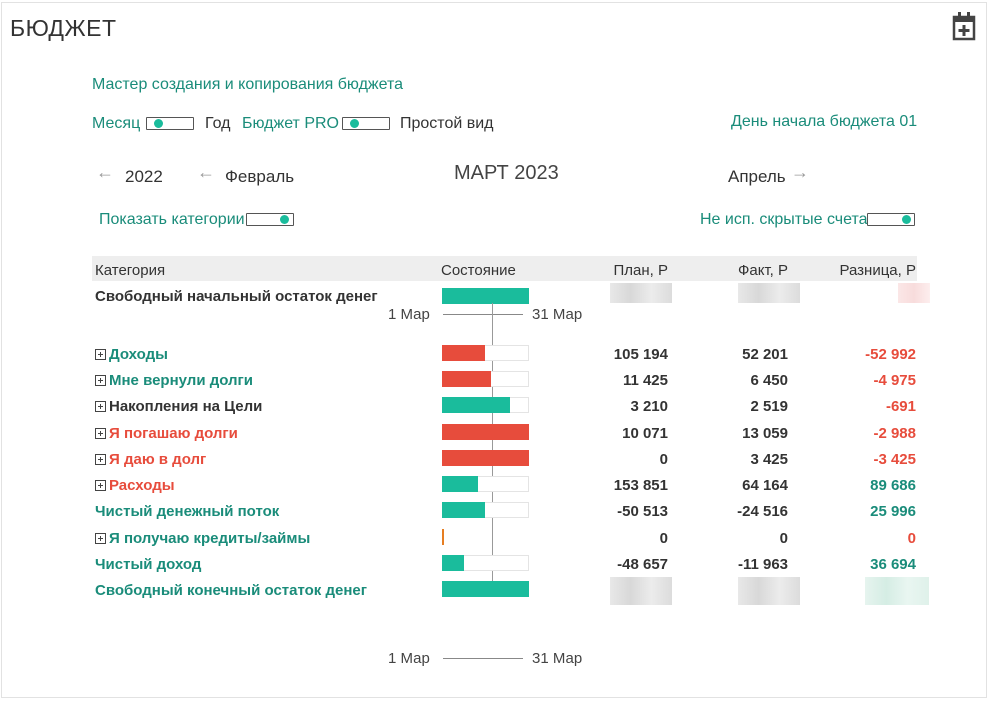 This screenshot has height=705, width=989. Describe the element at coordinates (762, 270) in the screenshot. I see `header-fact: Факт, Р` at that location.